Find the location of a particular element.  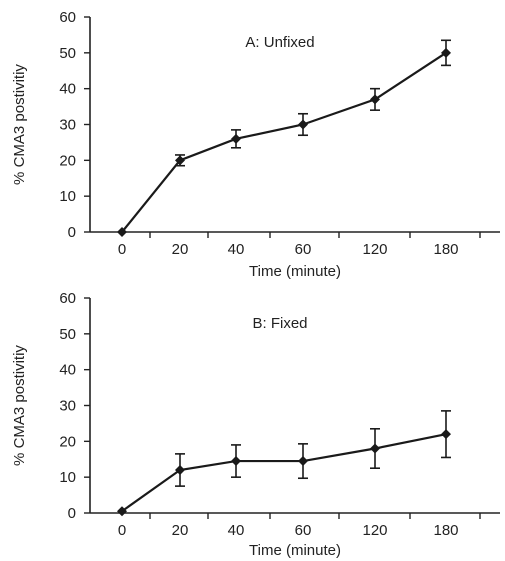

chart-title: B: Fixed is located at coordinates (279, 323).